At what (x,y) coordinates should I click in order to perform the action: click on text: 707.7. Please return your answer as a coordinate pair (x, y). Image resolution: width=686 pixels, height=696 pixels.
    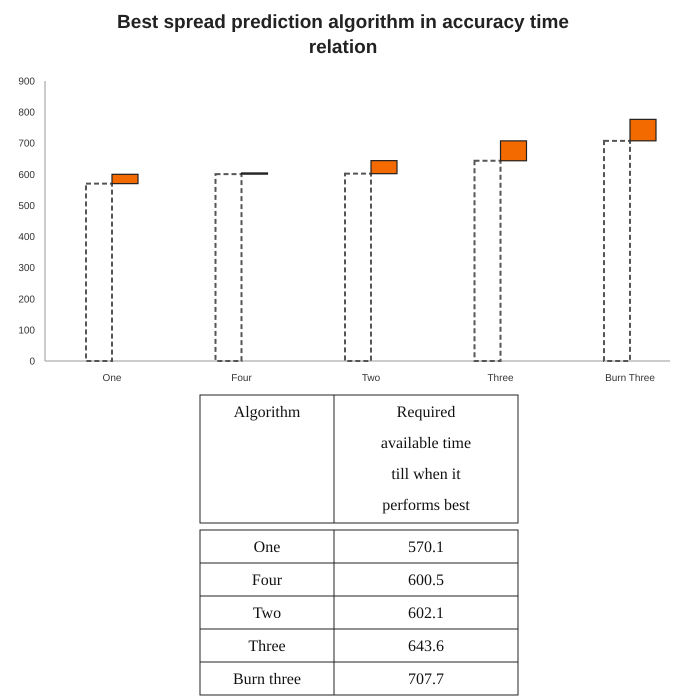
    Looking at the image, I should click on (426, 679).